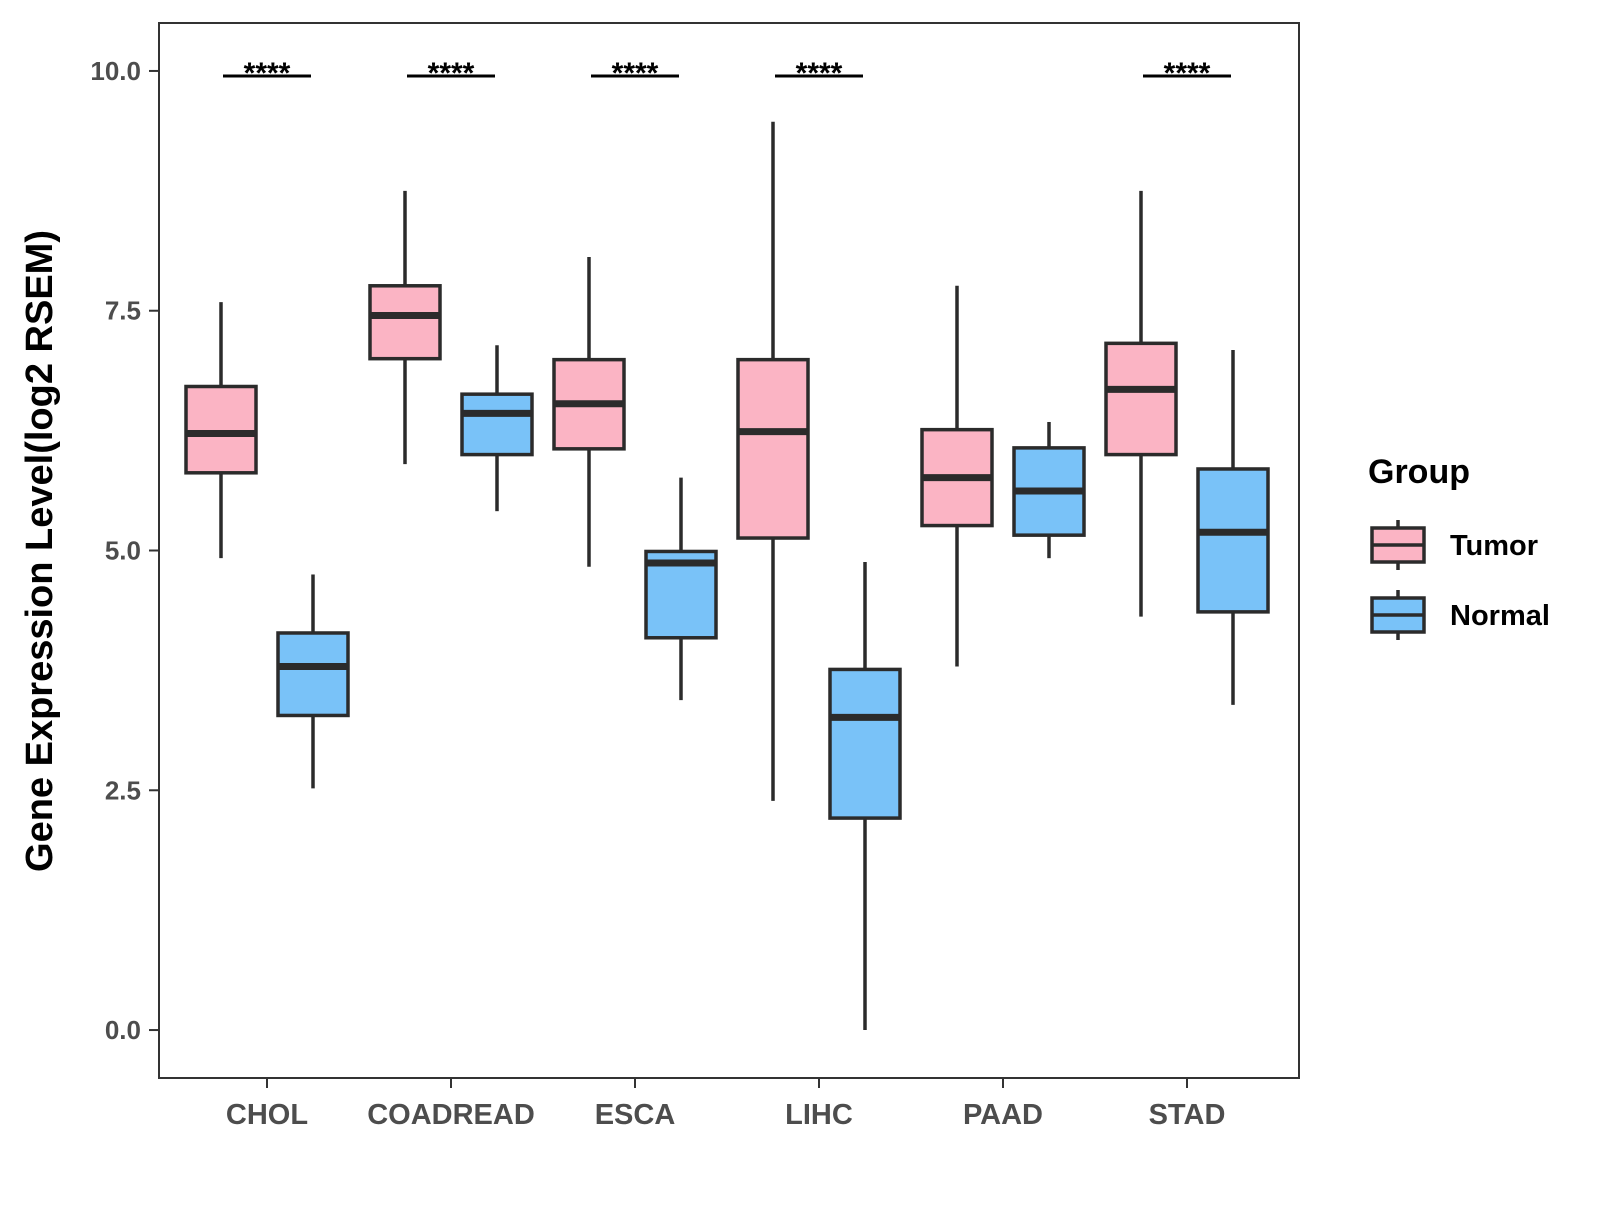 The height and width of the screenshot is (1205, 1600). What do you see at coordinates (635, 1115) in the screenshot?
I see `x-tick-label-esca: ESCA` at bounding box center [635, 1115].